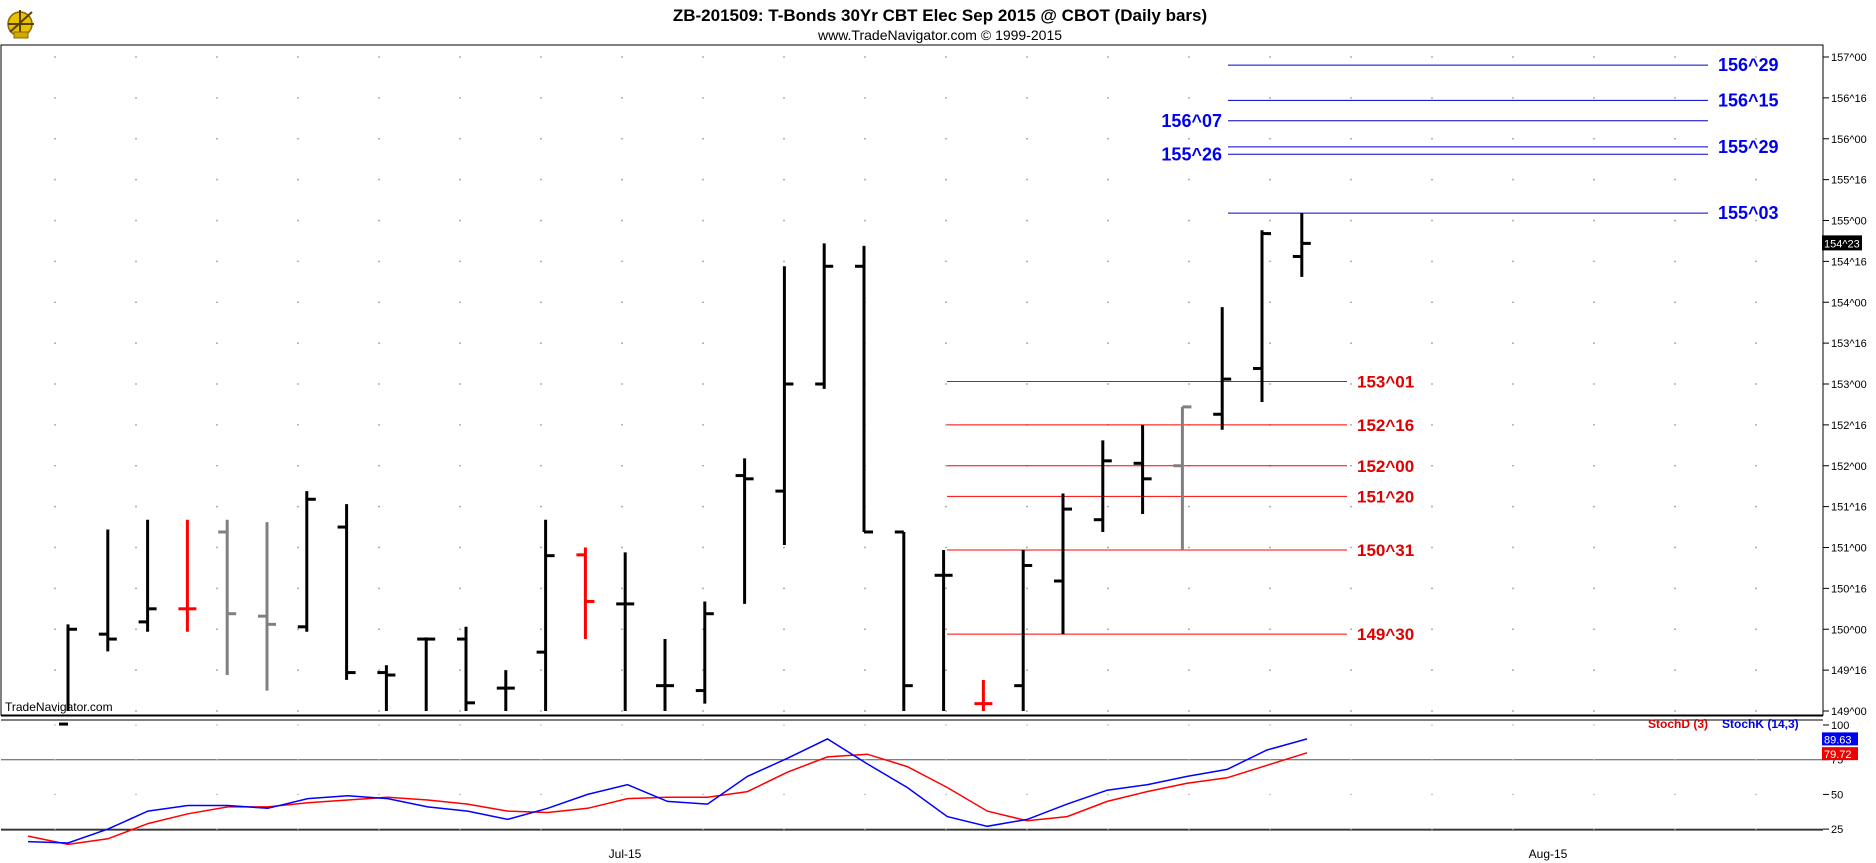 This screenshot has height=863, width=1876. What do you see at coordinates (1191, 121) in the screenshot?
I see `blue-level-label: 156^07` at bounding box center [1191, 121].